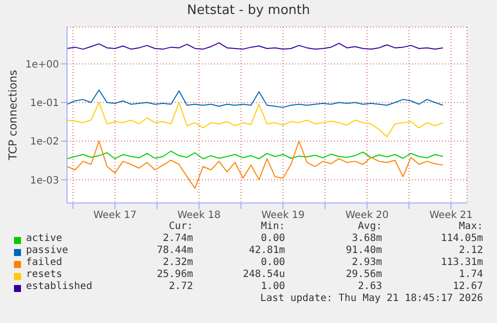 The width and height of the screenshot is (497, 323). Describe the element at coordinates (370, 226) in the screenshot. I see `text: Avg:` at that location.